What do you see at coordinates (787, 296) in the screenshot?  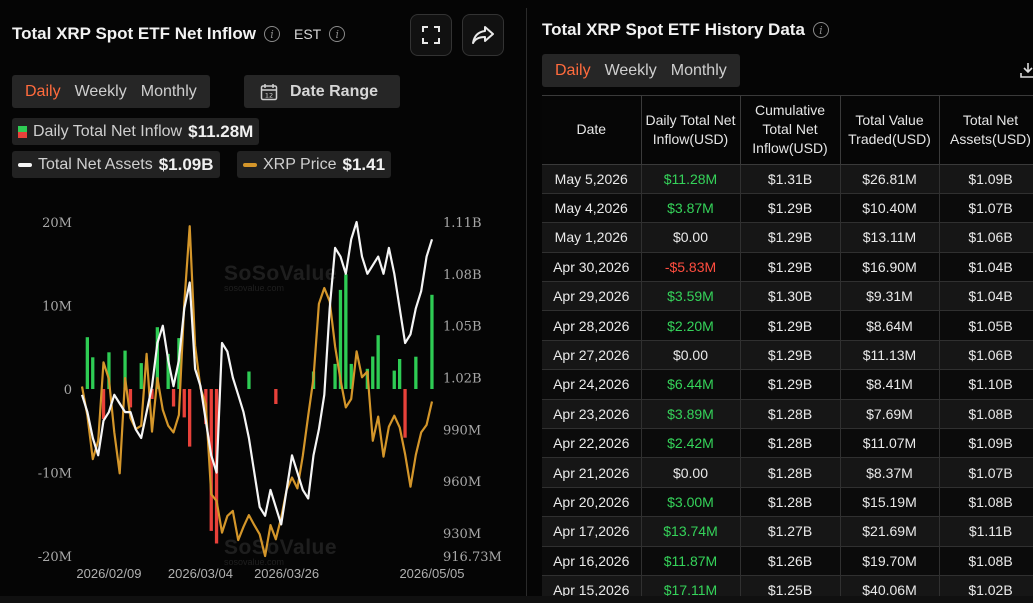 I see `table-row: Apr 29,2026 $3.59M $1.30B $9.31M $1.04B` at bounding box center [787, 296].